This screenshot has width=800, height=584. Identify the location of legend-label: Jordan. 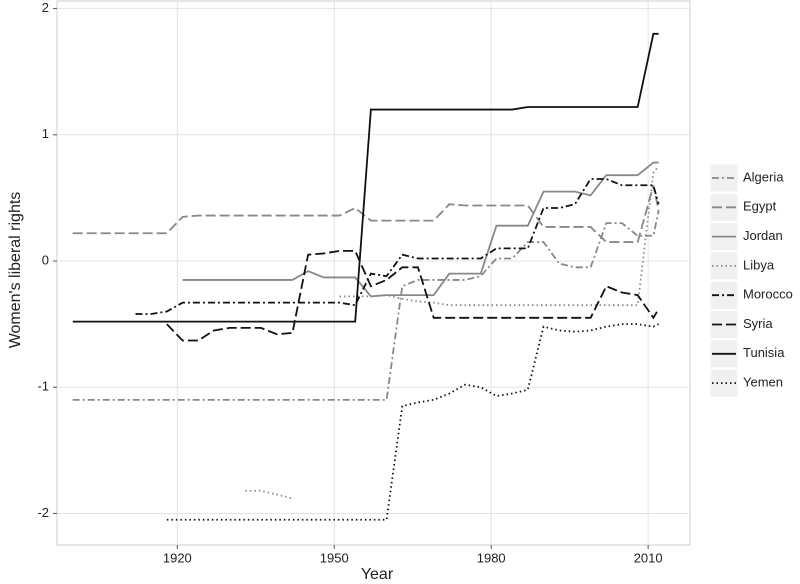
(763, 235).